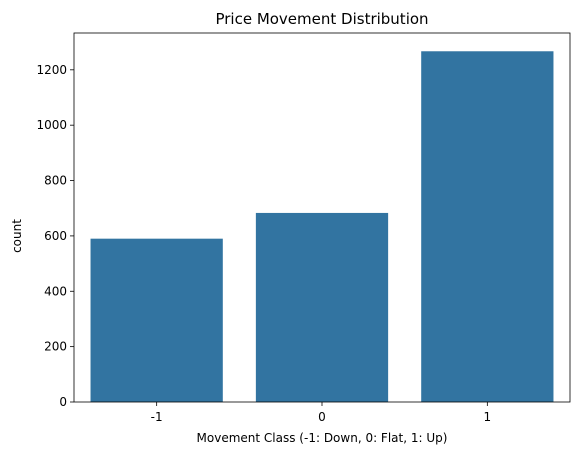 The width and height of the screenshot is (580, 455). I want to click on y-tick-label: 1000, so click(51, 125).